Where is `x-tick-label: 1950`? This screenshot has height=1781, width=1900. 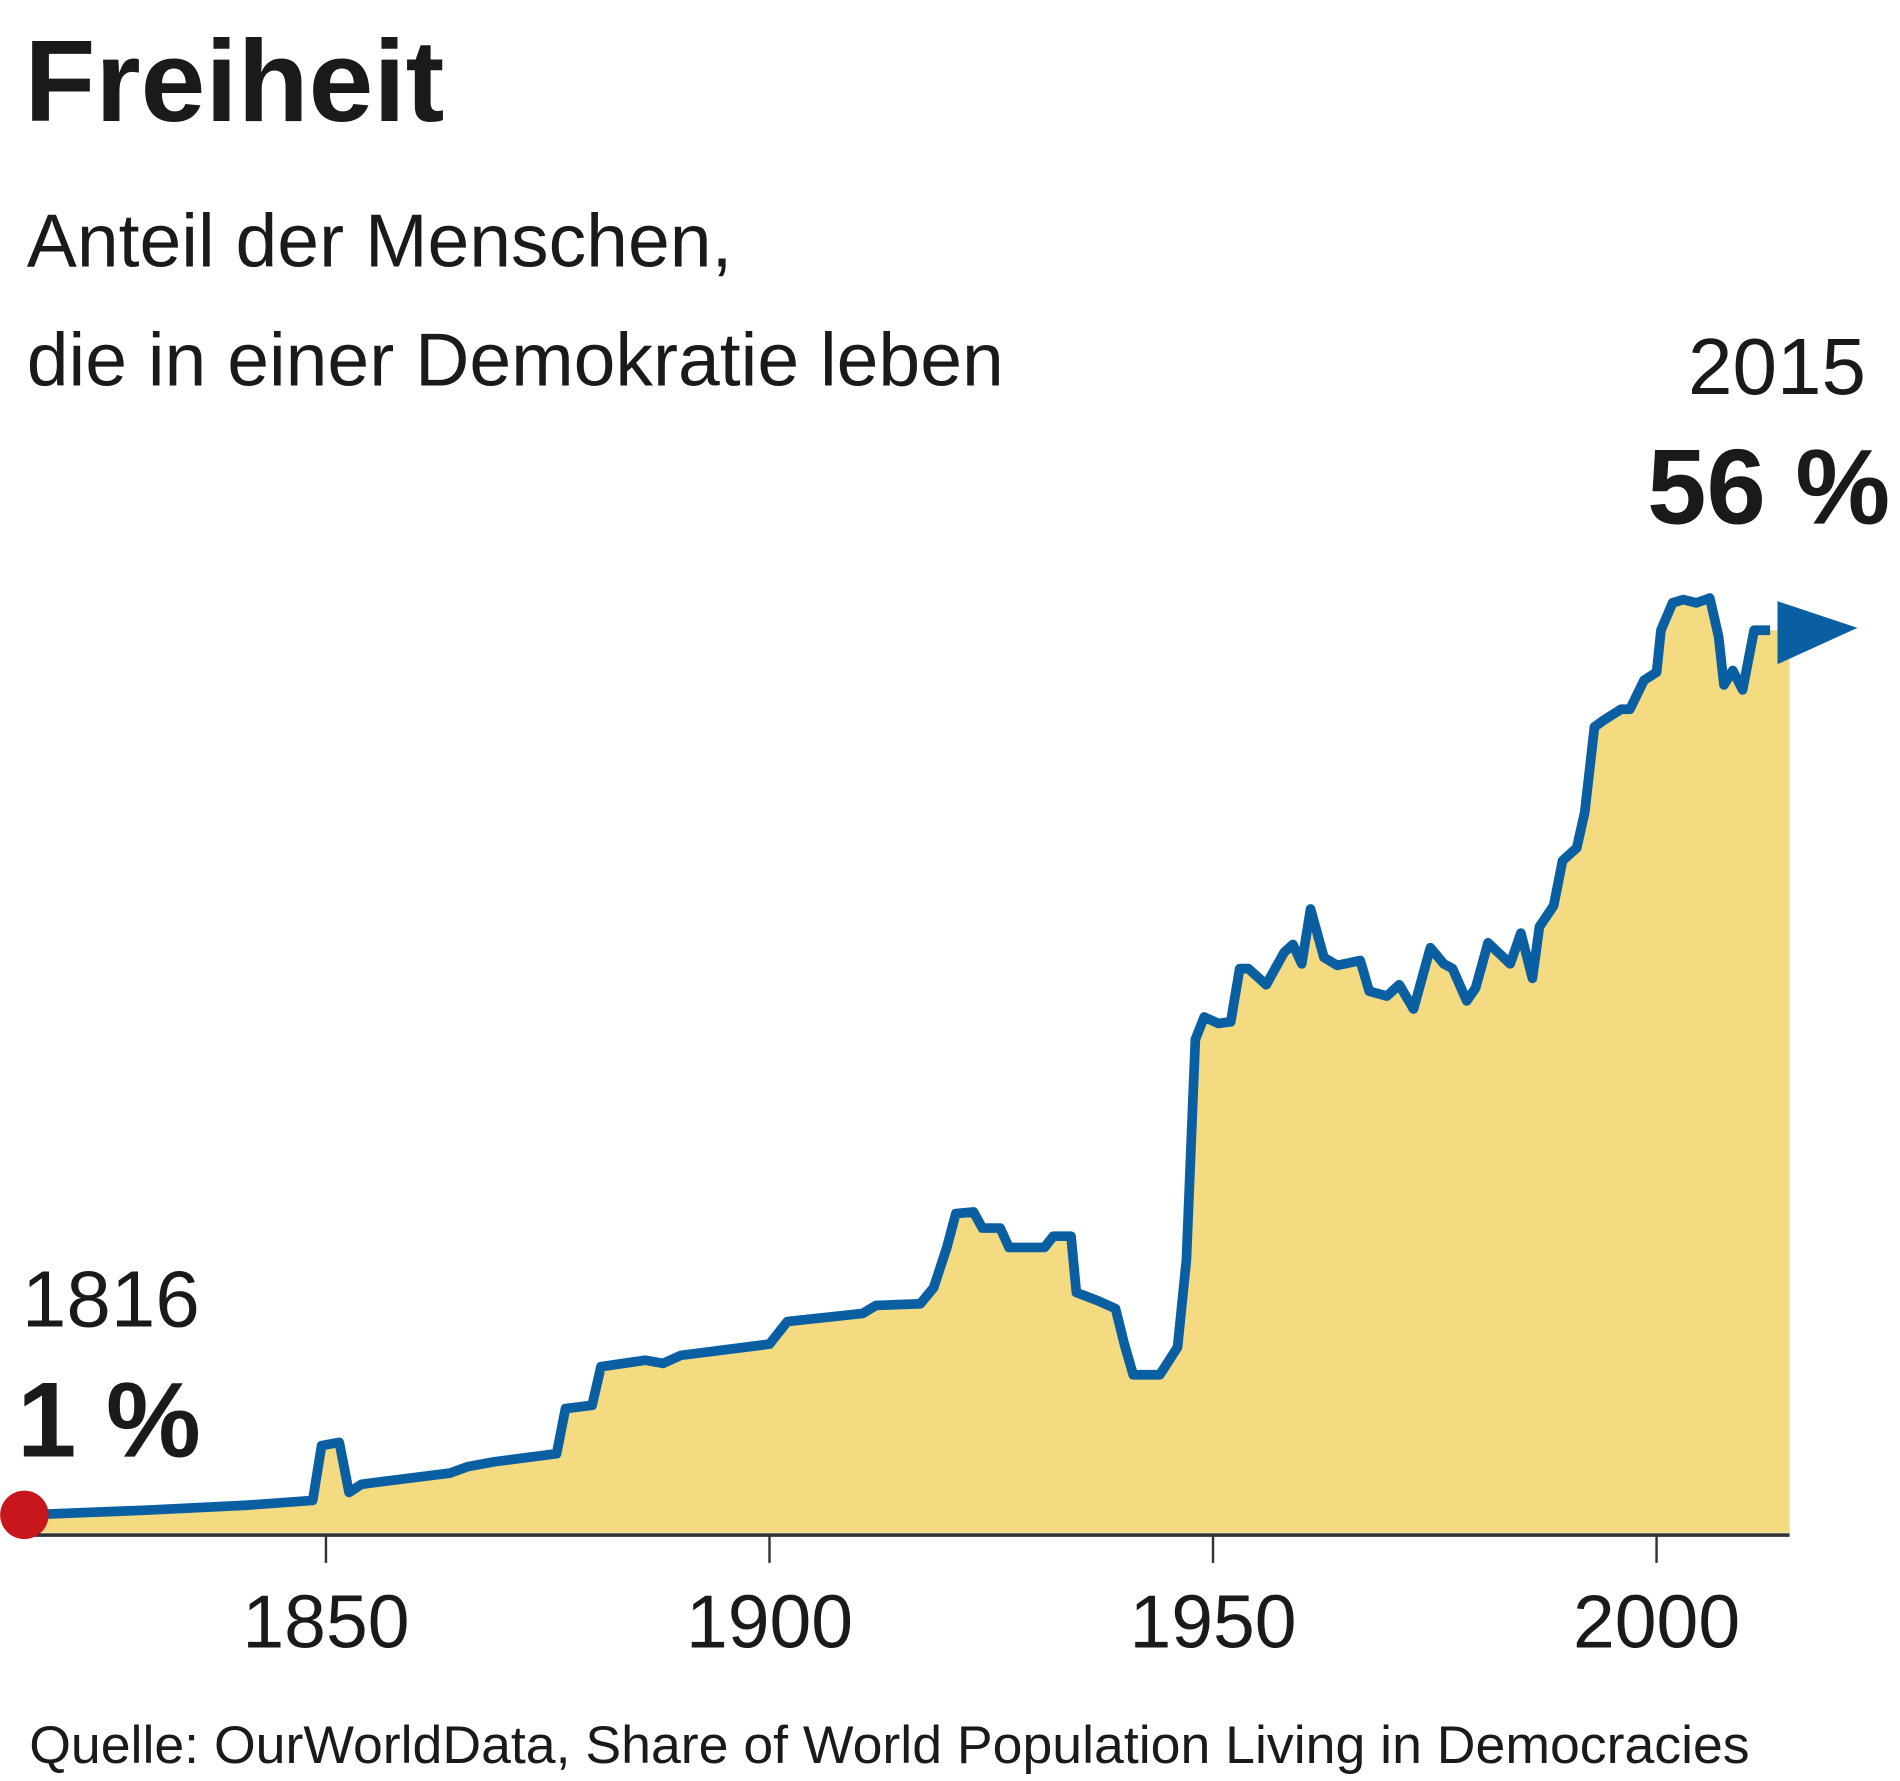 x-tick-label: 1950 is located at coordinates (1212, 1622).